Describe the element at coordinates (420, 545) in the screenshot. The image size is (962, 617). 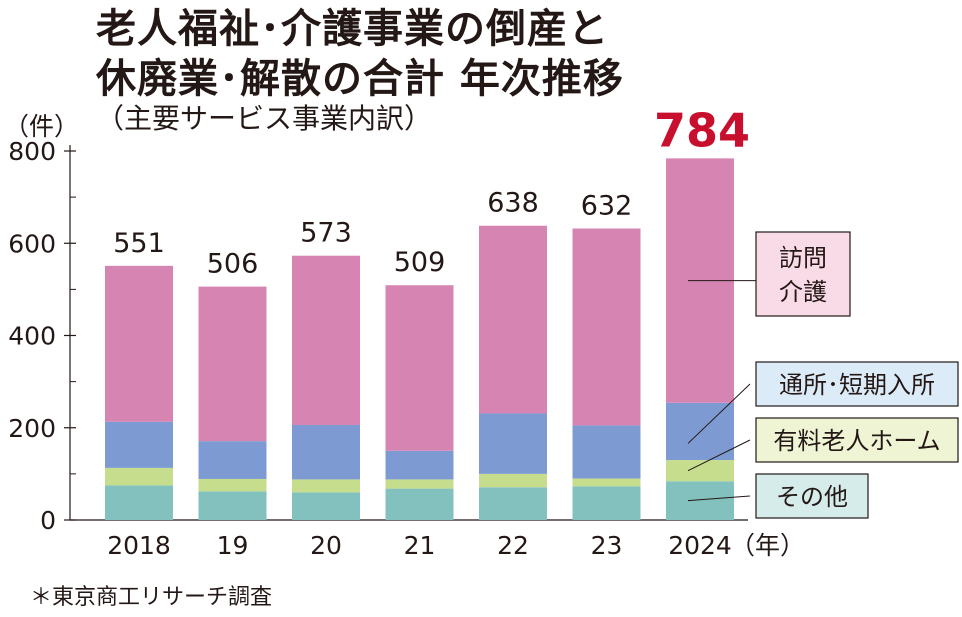
I see `x-tick-label: 21` at that location.